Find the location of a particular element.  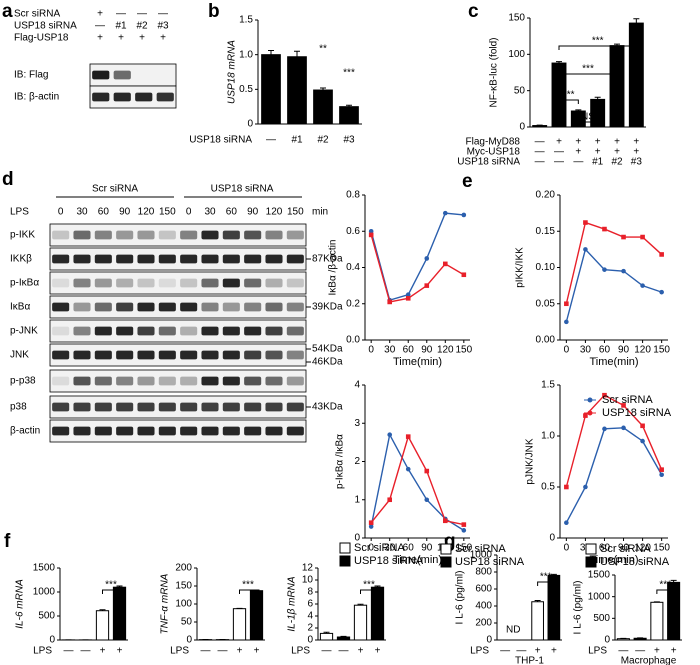

size-marker: 46KDa is located at coordinates (327, 362).